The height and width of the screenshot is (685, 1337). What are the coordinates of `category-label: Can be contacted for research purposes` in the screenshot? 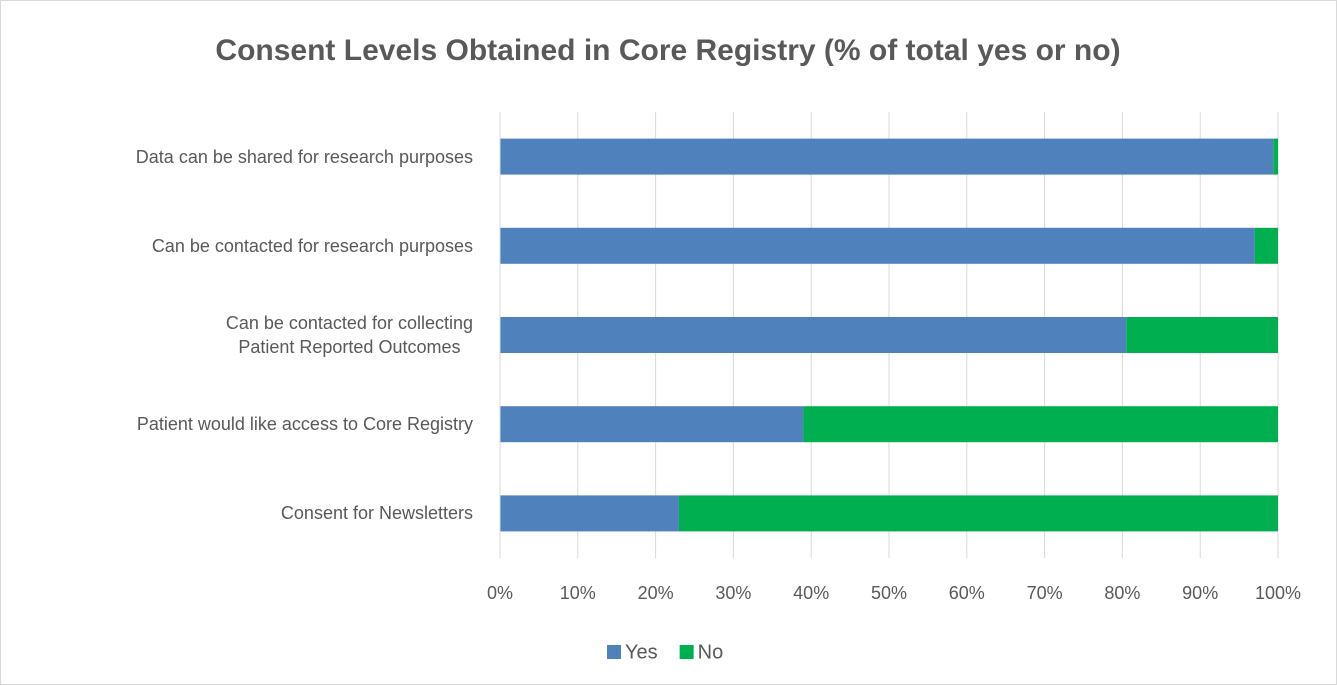 It's located at (312, 245).